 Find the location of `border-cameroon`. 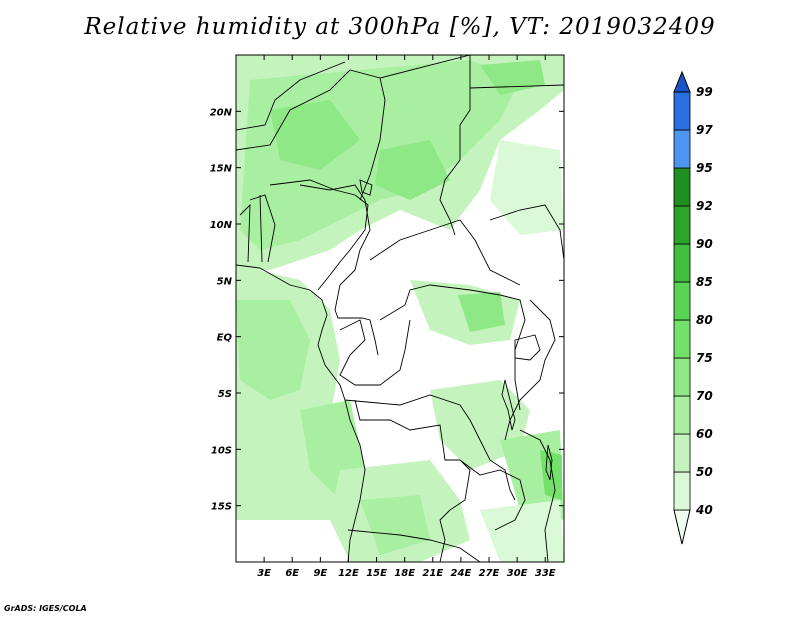

border-cameroon is located at coordinates (356, 277).